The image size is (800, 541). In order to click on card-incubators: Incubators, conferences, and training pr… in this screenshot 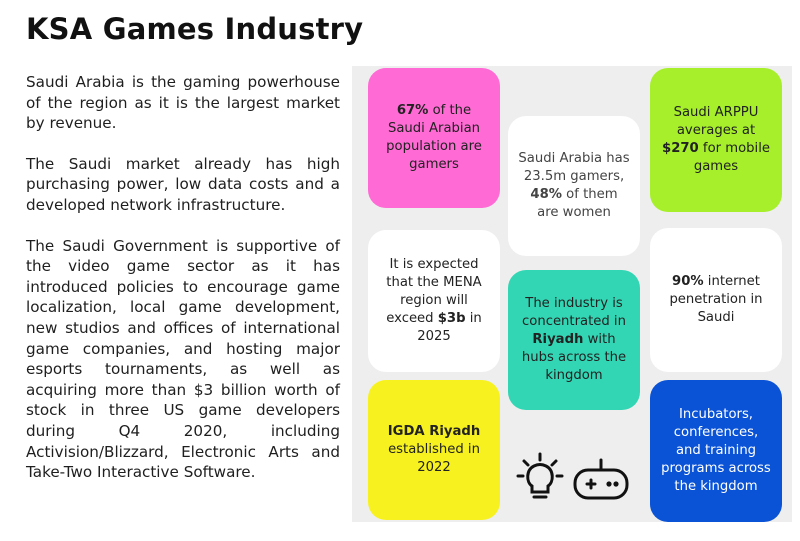, I will do `click(716, 451)`.